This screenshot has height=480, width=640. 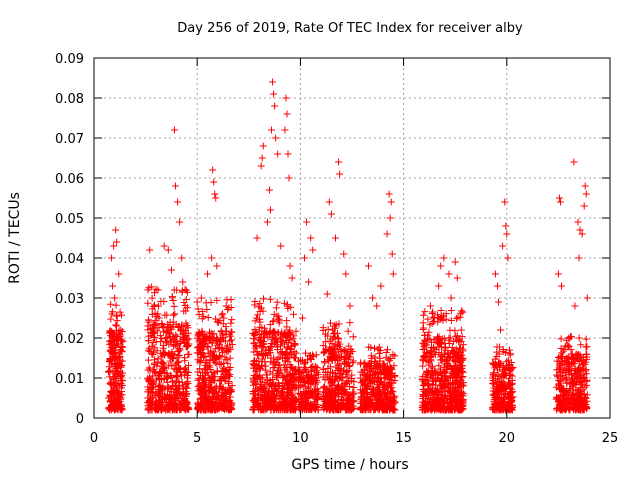 What do you see at coordinates (349, 465) in the screenshot?
I see `x-axis-label: GPS time / hours` at bounding box center [349, 465].